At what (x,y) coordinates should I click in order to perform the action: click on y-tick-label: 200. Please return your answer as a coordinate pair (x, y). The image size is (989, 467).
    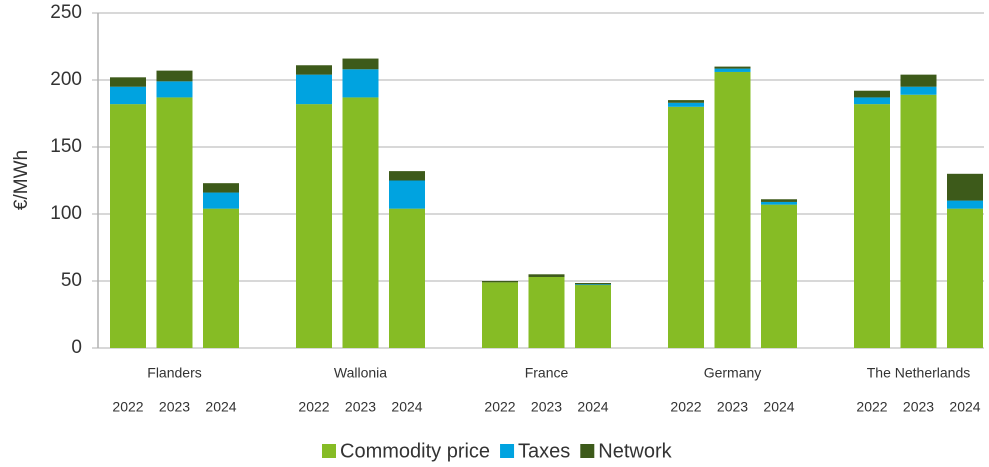
    Looking at the image, I should click on (66, 79).